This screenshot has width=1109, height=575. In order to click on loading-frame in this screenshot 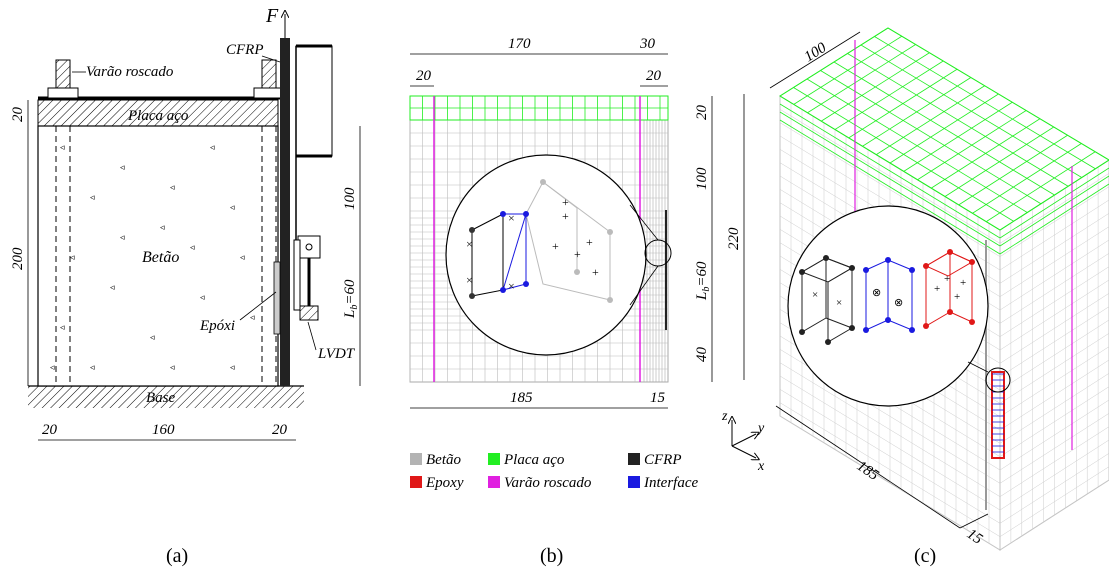, I will do `click(314, 101)`.